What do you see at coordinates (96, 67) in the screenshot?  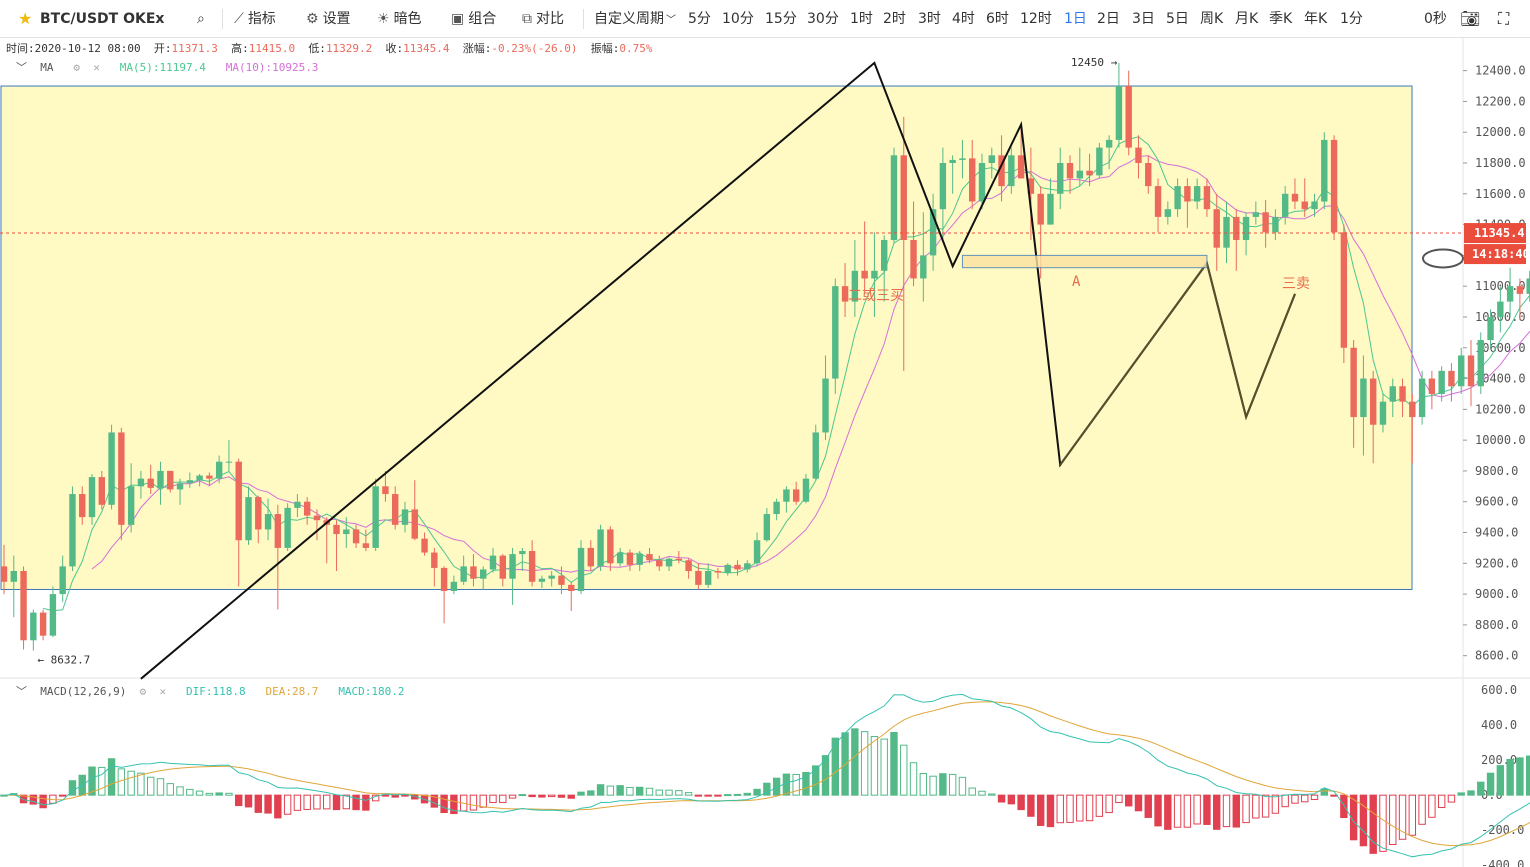 I see `ma-close-icon: ✕` at bounding box center [96, 67].